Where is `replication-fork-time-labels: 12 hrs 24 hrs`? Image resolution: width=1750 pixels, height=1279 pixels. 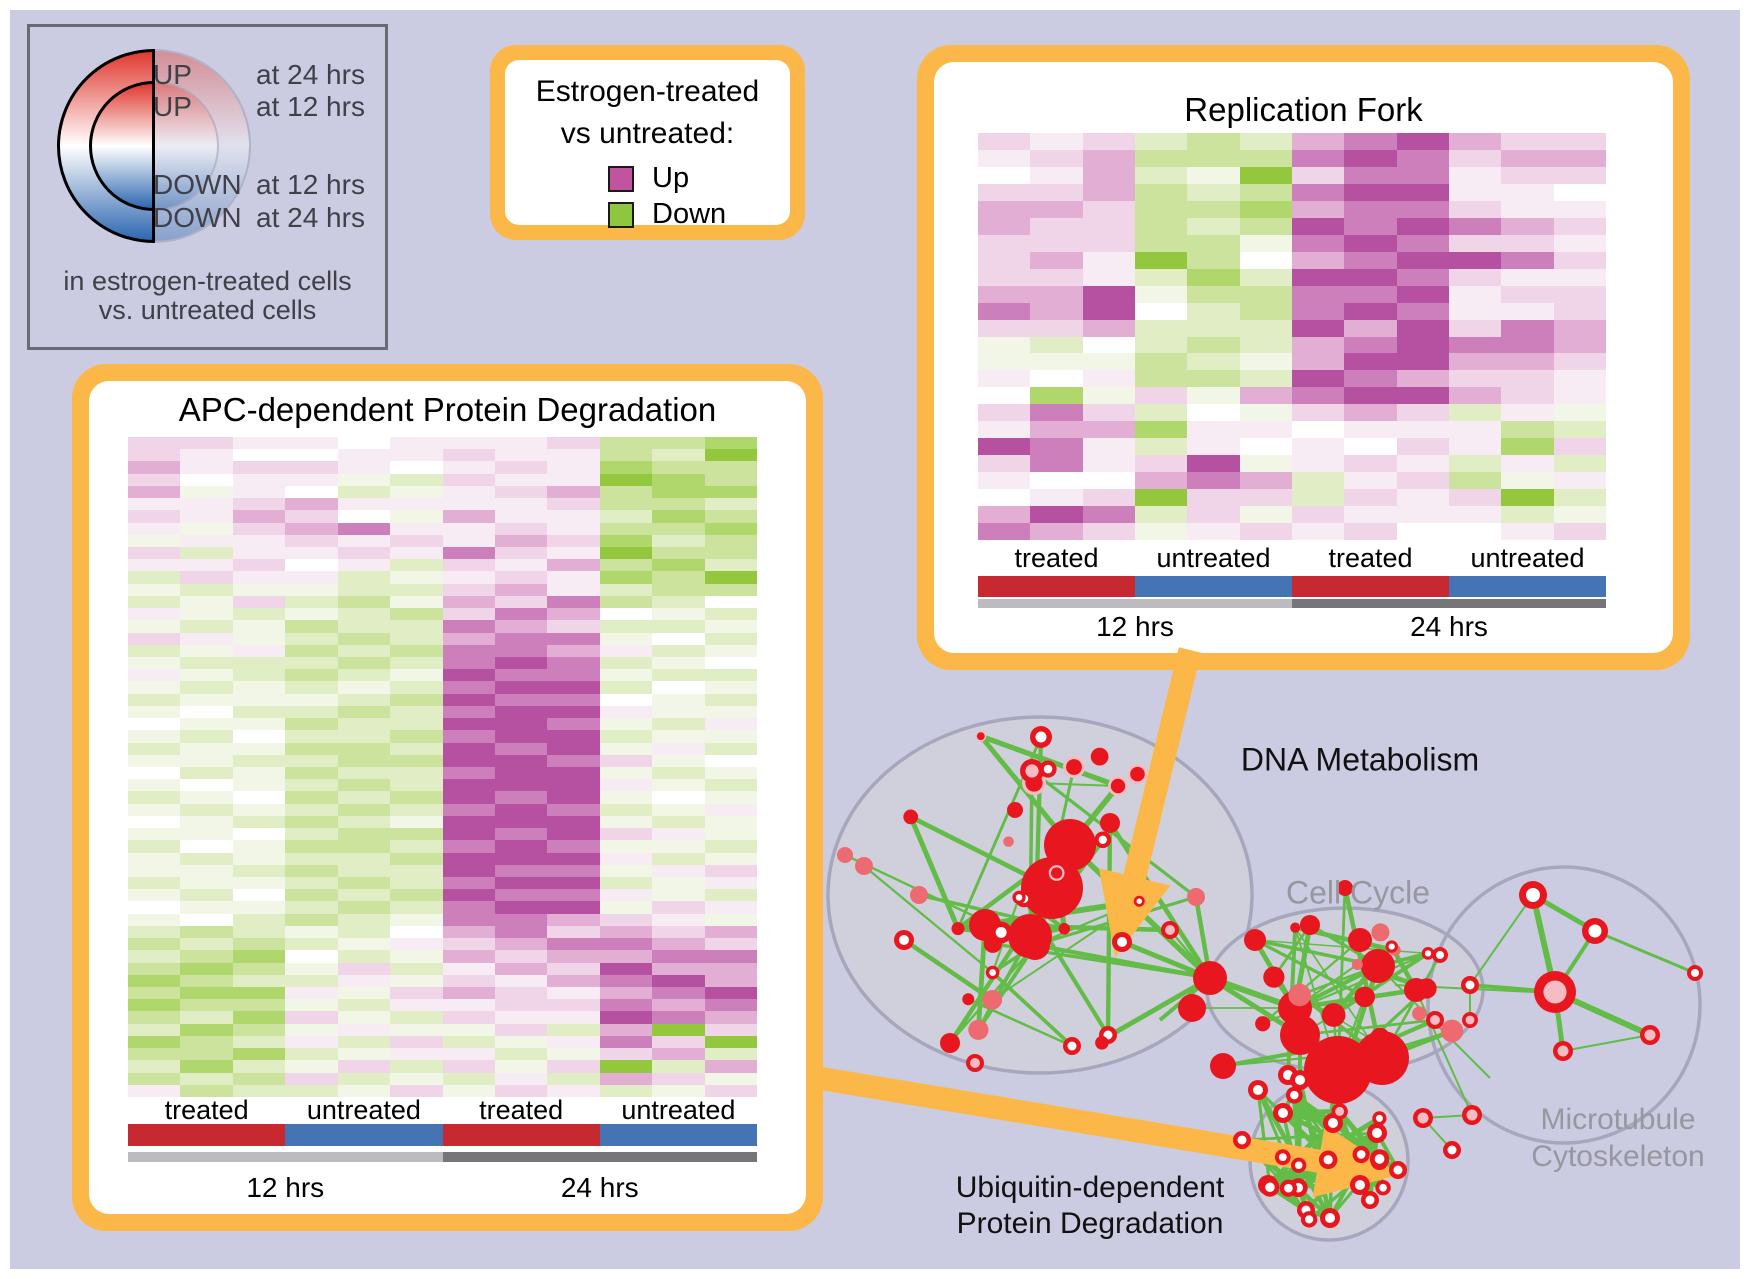
replication-fork-time-labels: 12 hrs 24 hrs is located at coordinates (1292, 627).